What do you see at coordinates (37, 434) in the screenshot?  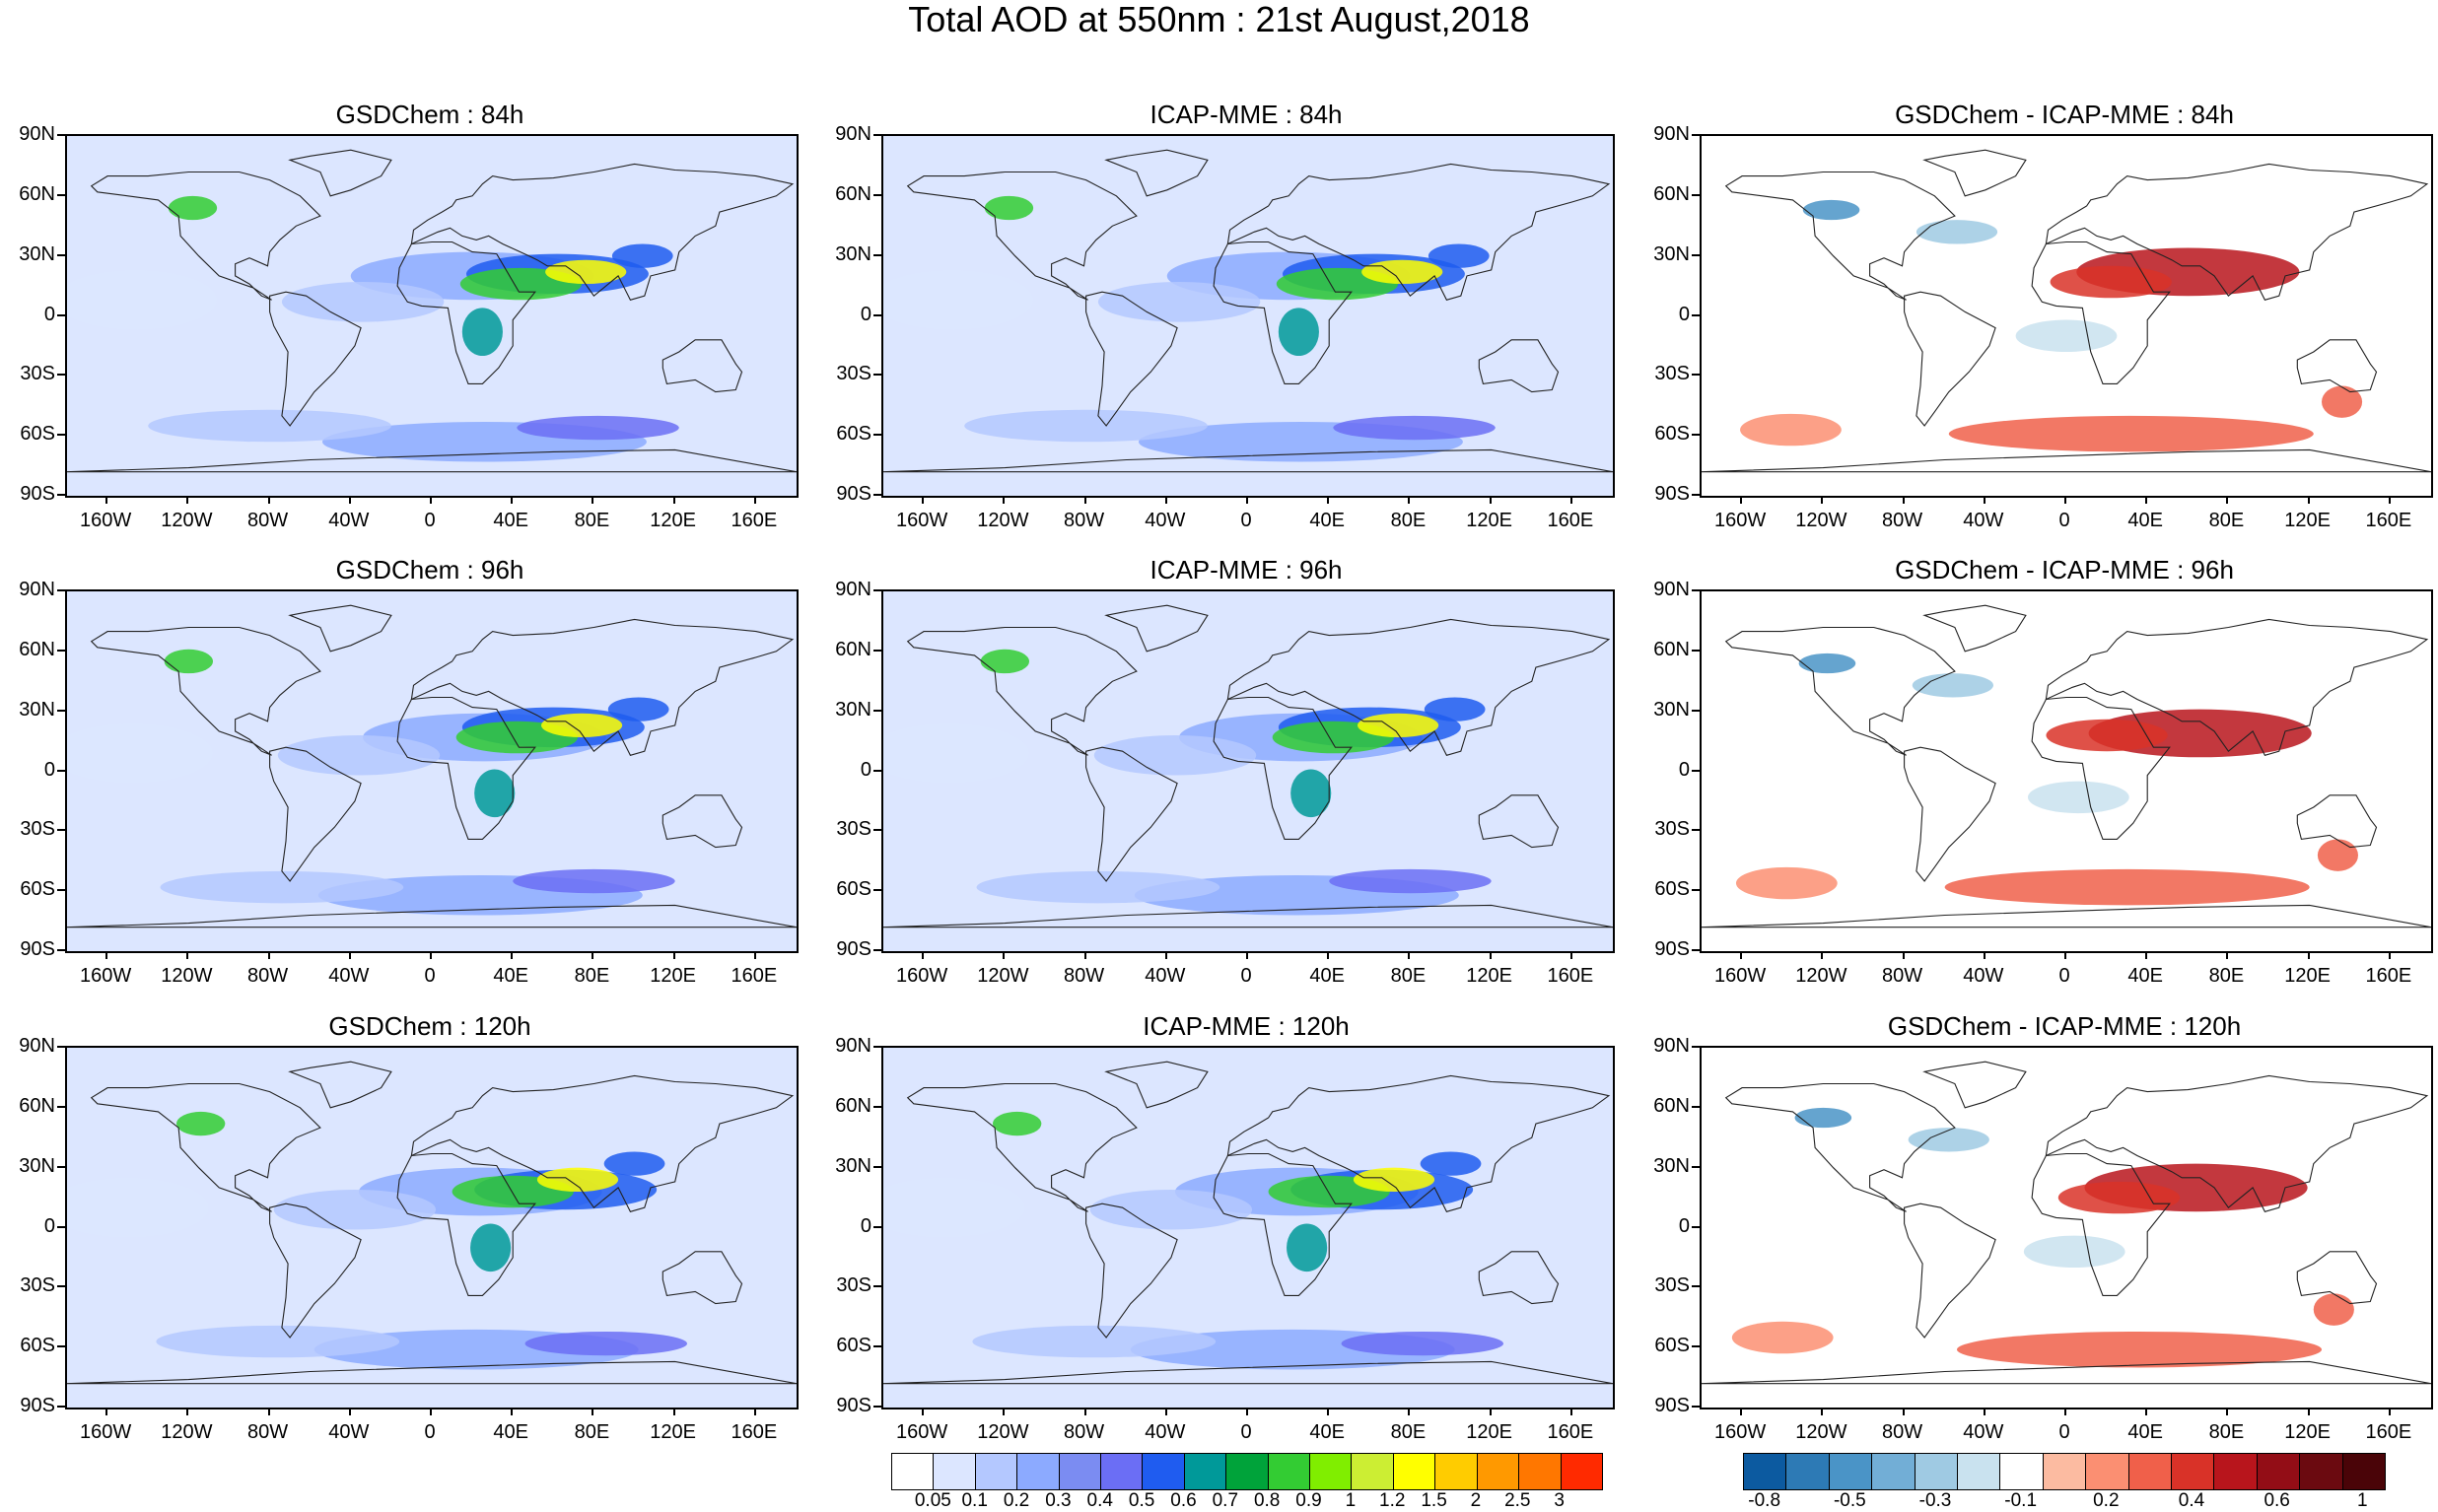 I see `lat-tick-label: 60S` at bounding box center [37, 434].